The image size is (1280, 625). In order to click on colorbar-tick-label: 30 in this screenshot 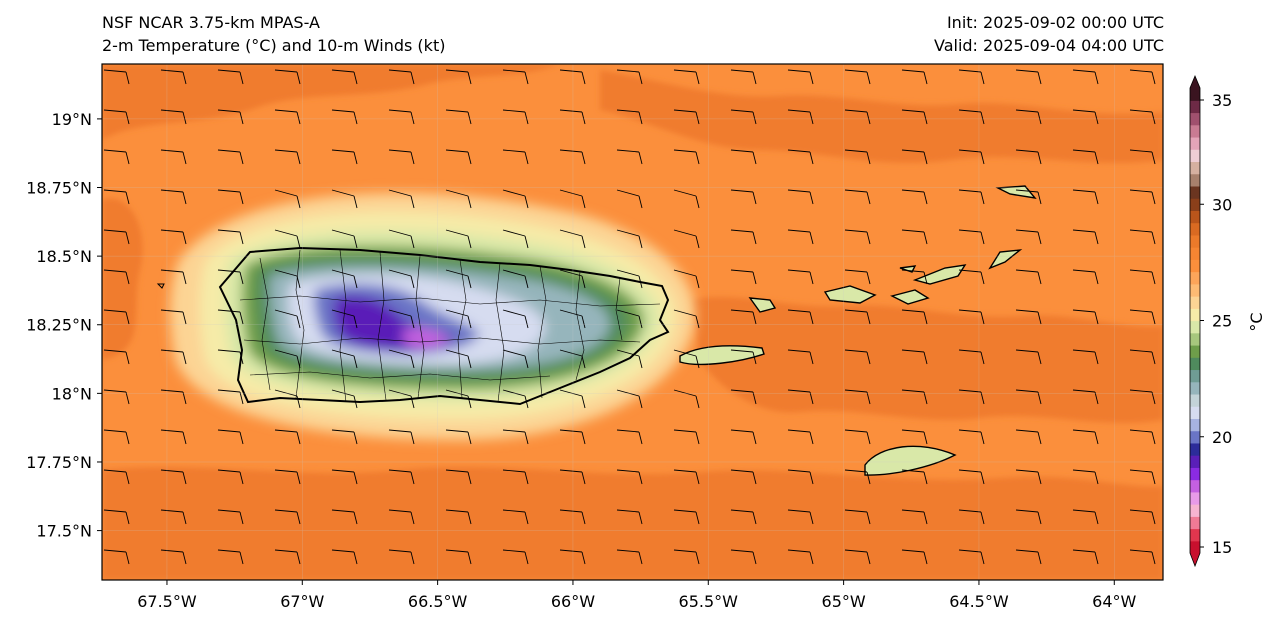, I will do `click(1222, 204)`.